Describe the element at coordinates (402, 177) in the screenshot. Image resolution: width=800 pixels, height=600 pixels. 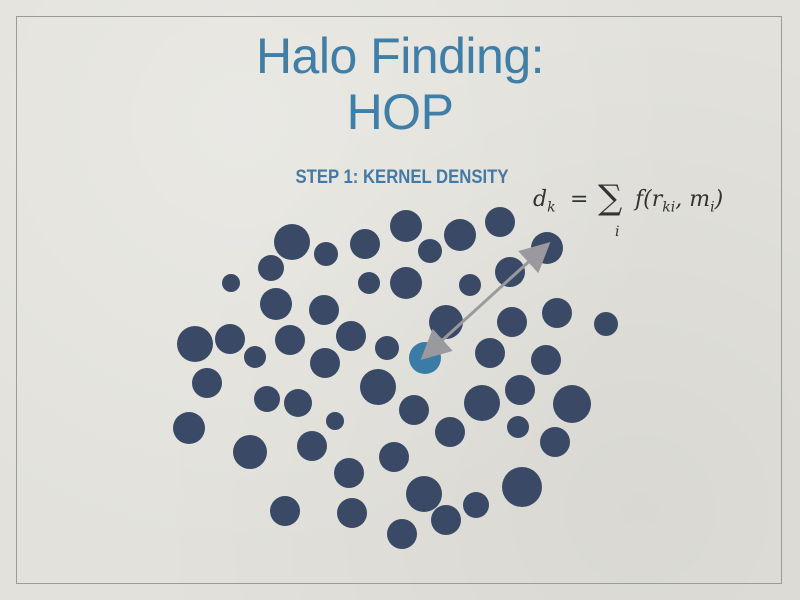
I see `step-subtitle: STEP 1: KERNEL DENSITY` at that location.